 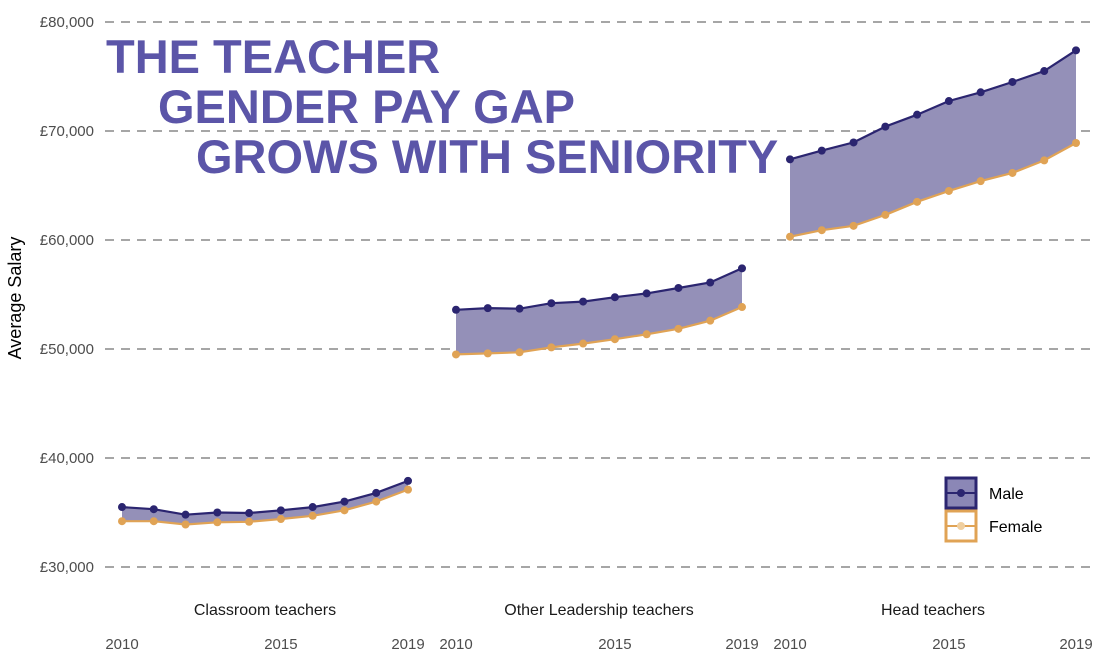 I want to click on legend-point-male, so click(x=961, y=493).